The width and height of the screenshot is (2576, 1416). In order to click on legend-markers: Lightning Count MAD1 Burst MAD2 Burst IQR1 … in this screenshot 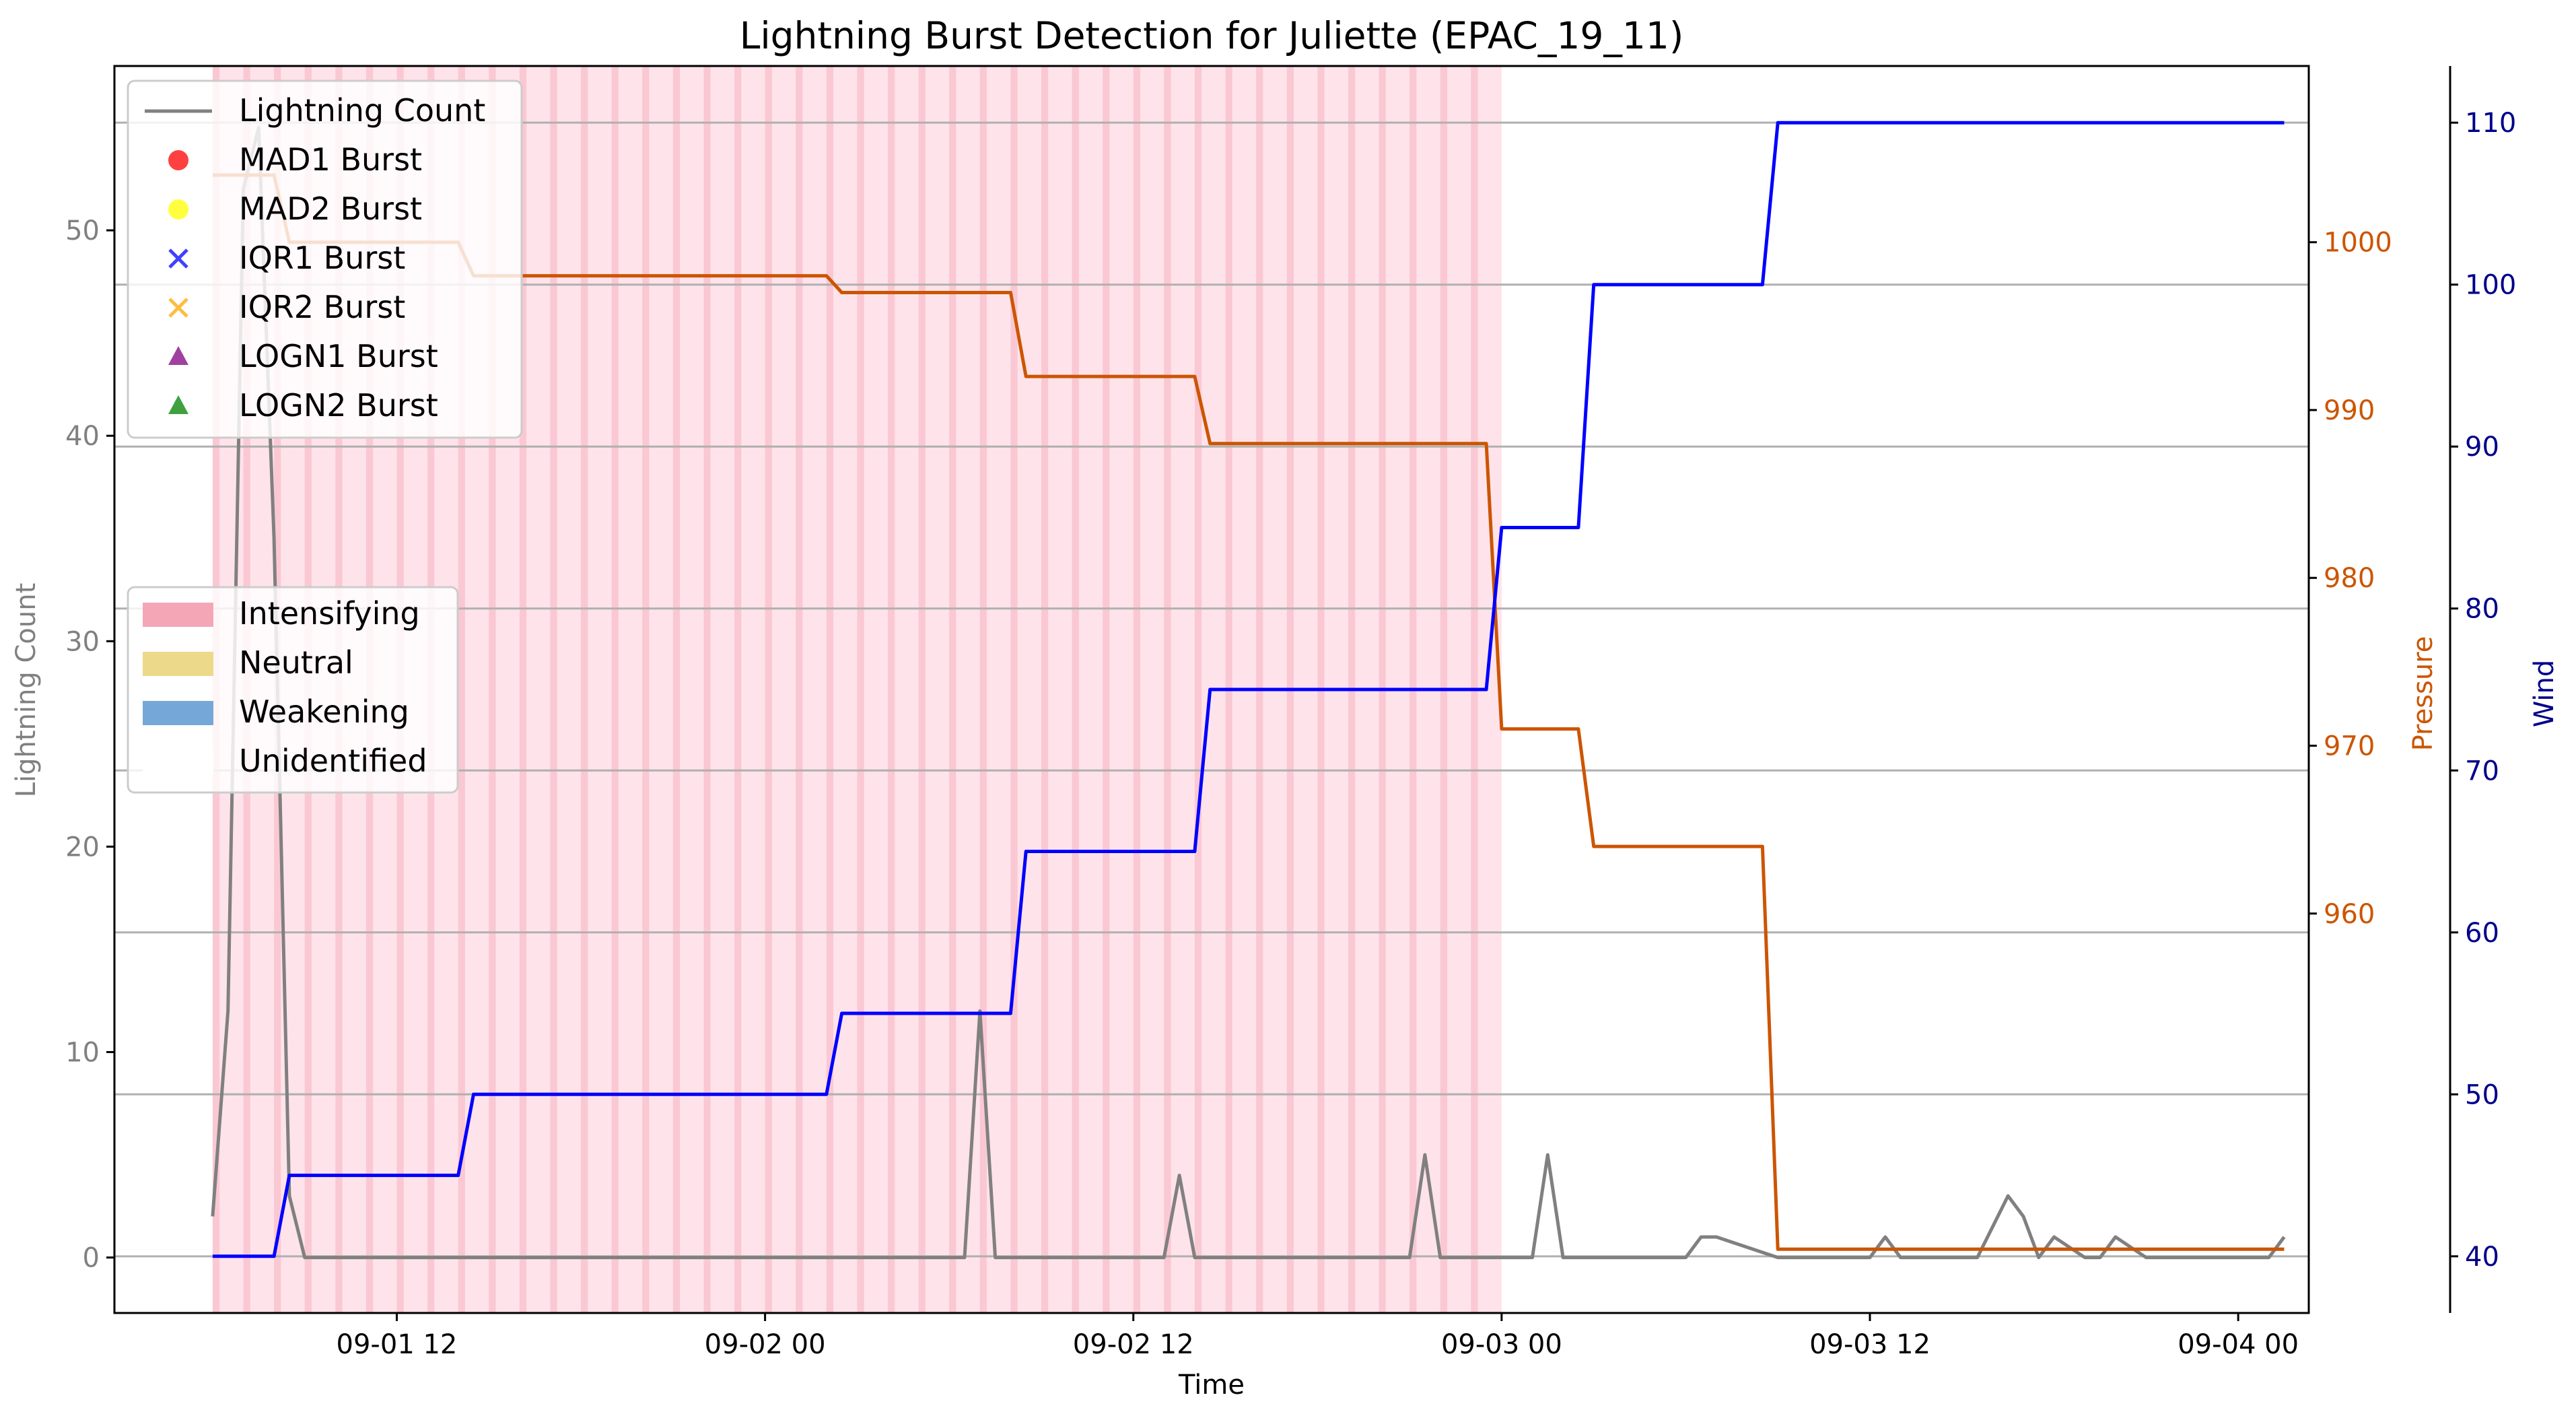, I will do `click(325, 259)`.